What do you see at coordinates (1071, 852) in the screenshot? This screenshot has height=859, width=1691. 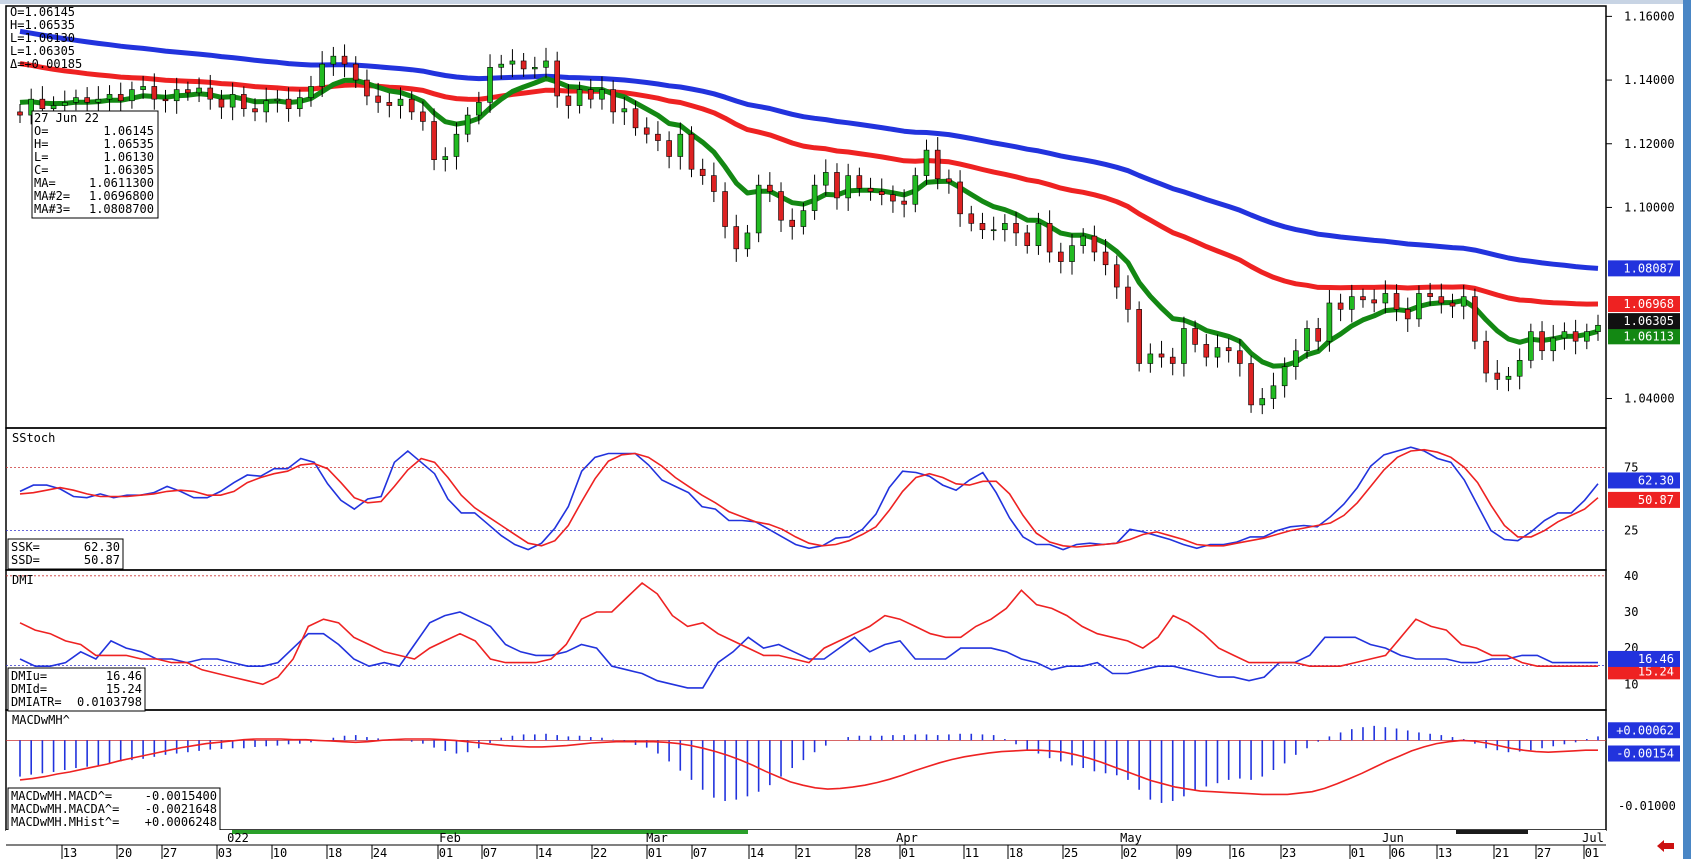 I see `date-axis-day-label: 25` at bounding box center [1071, 852].